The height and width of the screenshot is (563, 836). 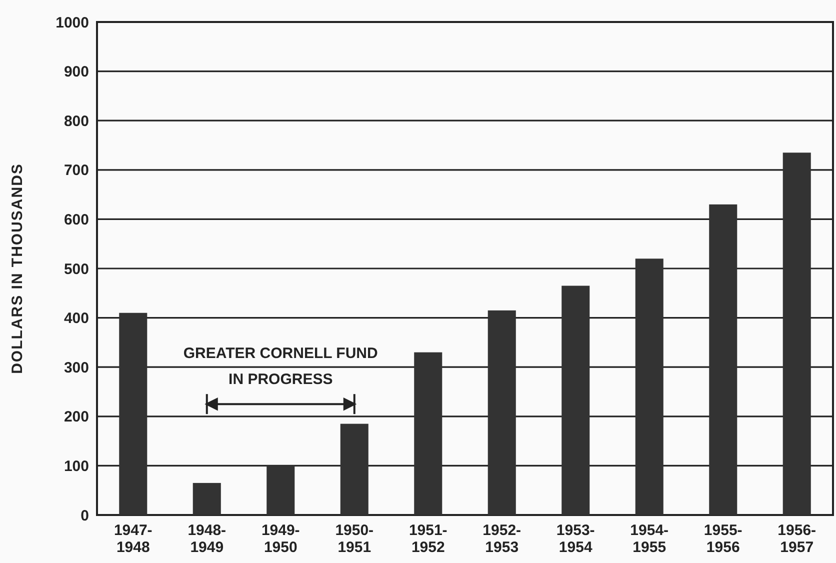 What do you see at coordinates (76, 72) in the screenshot?
I see `y-tick-label: 900` at bounding box center [76, 72].